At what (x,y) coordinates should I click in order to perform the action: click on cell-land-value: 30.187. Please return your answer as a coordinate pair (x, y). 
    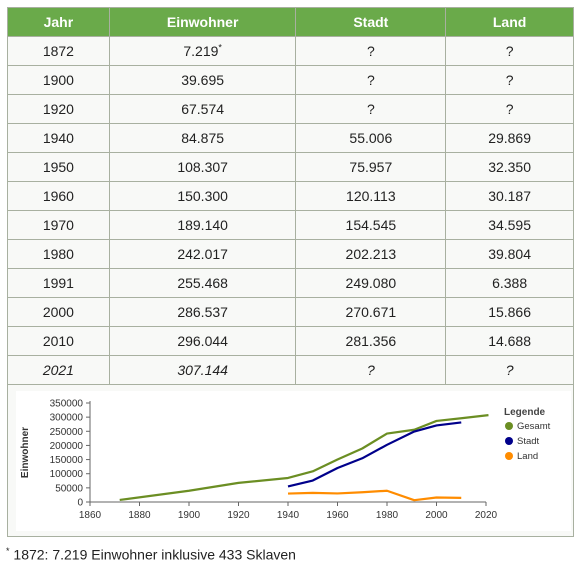
    Looking at the image, I should click on (510, 196).